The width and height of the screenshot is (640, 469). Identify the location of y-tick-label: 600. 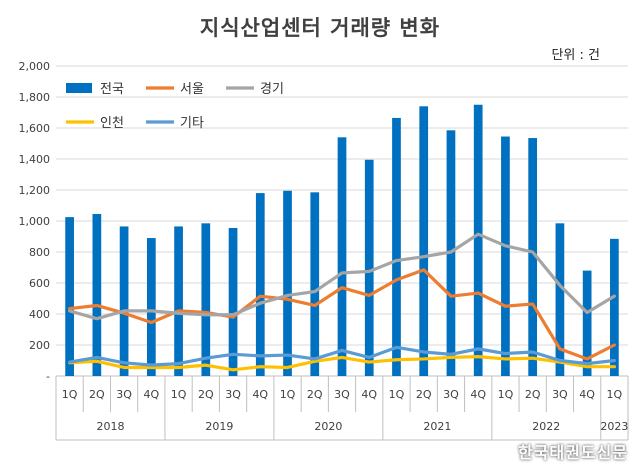
(39, 283).